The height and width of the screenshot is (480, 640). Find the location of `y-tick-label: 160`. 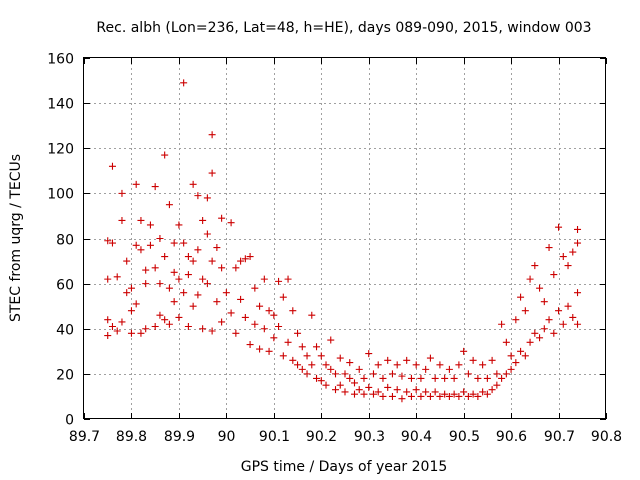

y-tick-label: 160 is located at coordinates (60, 60).